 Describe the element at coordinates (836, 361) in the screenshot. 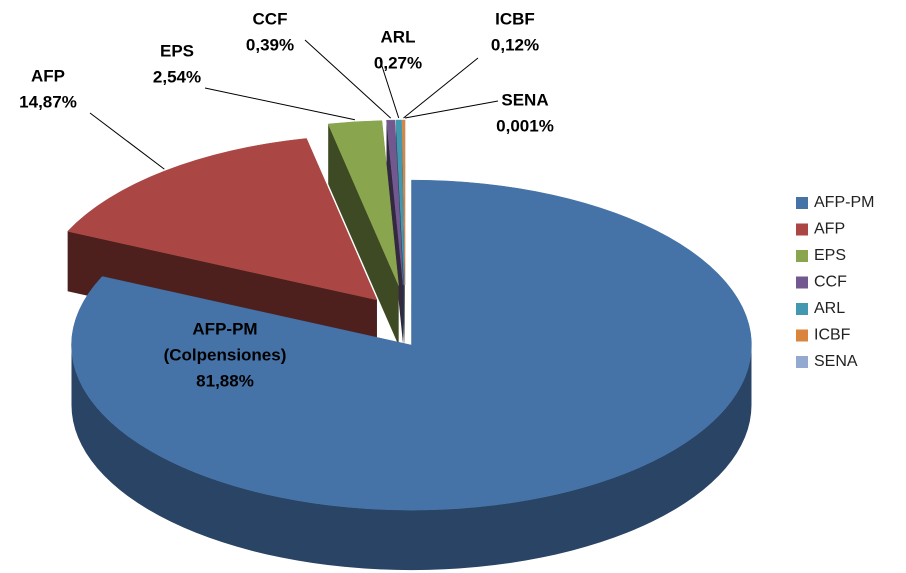

I see `legend-label: SENA` at that location.